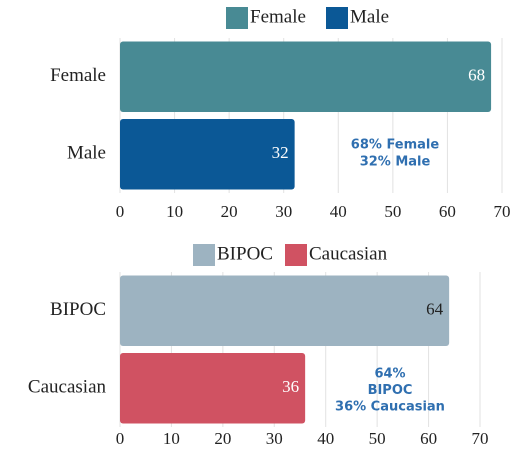 This screenshot has height=457, width=519. What do you see at coordinates (280, 152) in the screenshot?
I see `value-label: 32` at bounding box center [280, 152].